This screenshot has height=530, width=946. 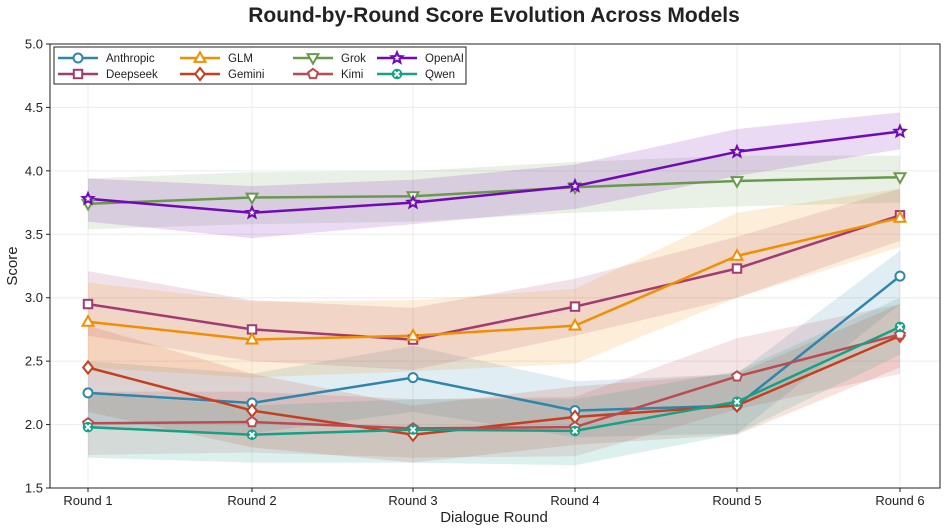 I want to click on legend-marker-grok, so click(x=313, y=59).